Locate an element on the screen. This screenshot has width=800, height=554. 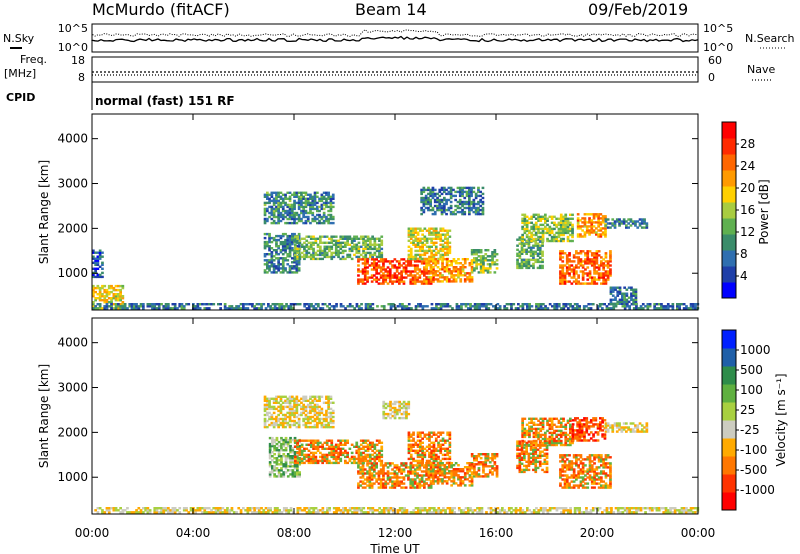
power-ytick-label: 4000 is located at coordinates (72, 139).